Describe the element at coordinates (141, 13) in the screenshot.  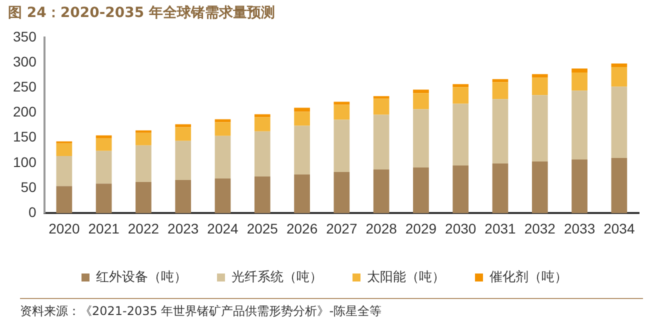
I see `chart-title: 图 24：2020-2035 年全球锗需求量预测` at that location.